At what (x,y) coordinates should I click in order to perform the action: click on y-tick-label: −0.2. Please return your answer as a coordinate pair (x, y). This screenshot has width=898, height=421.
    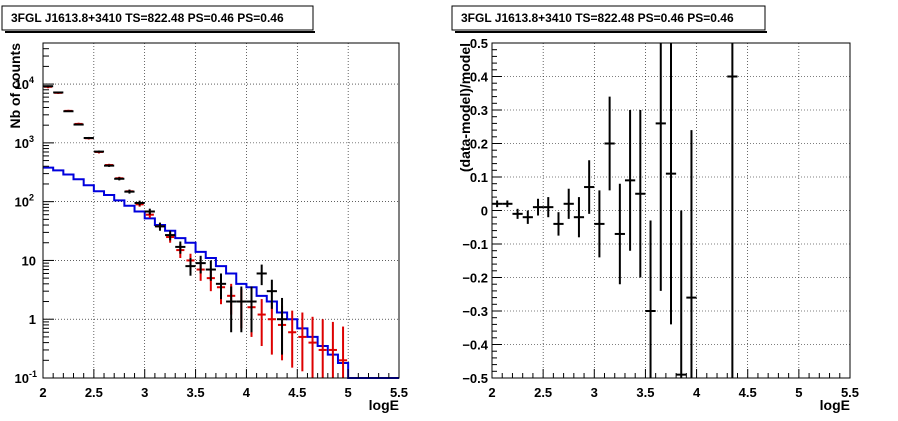
    Looking at the image, I should click on (475, 278).